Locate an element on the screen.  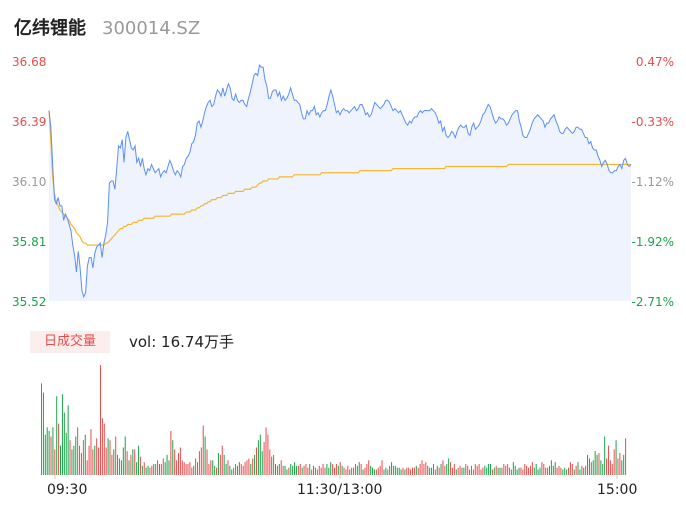
y-tick-price-1: 36.39 is located at coordinates (29, 122).